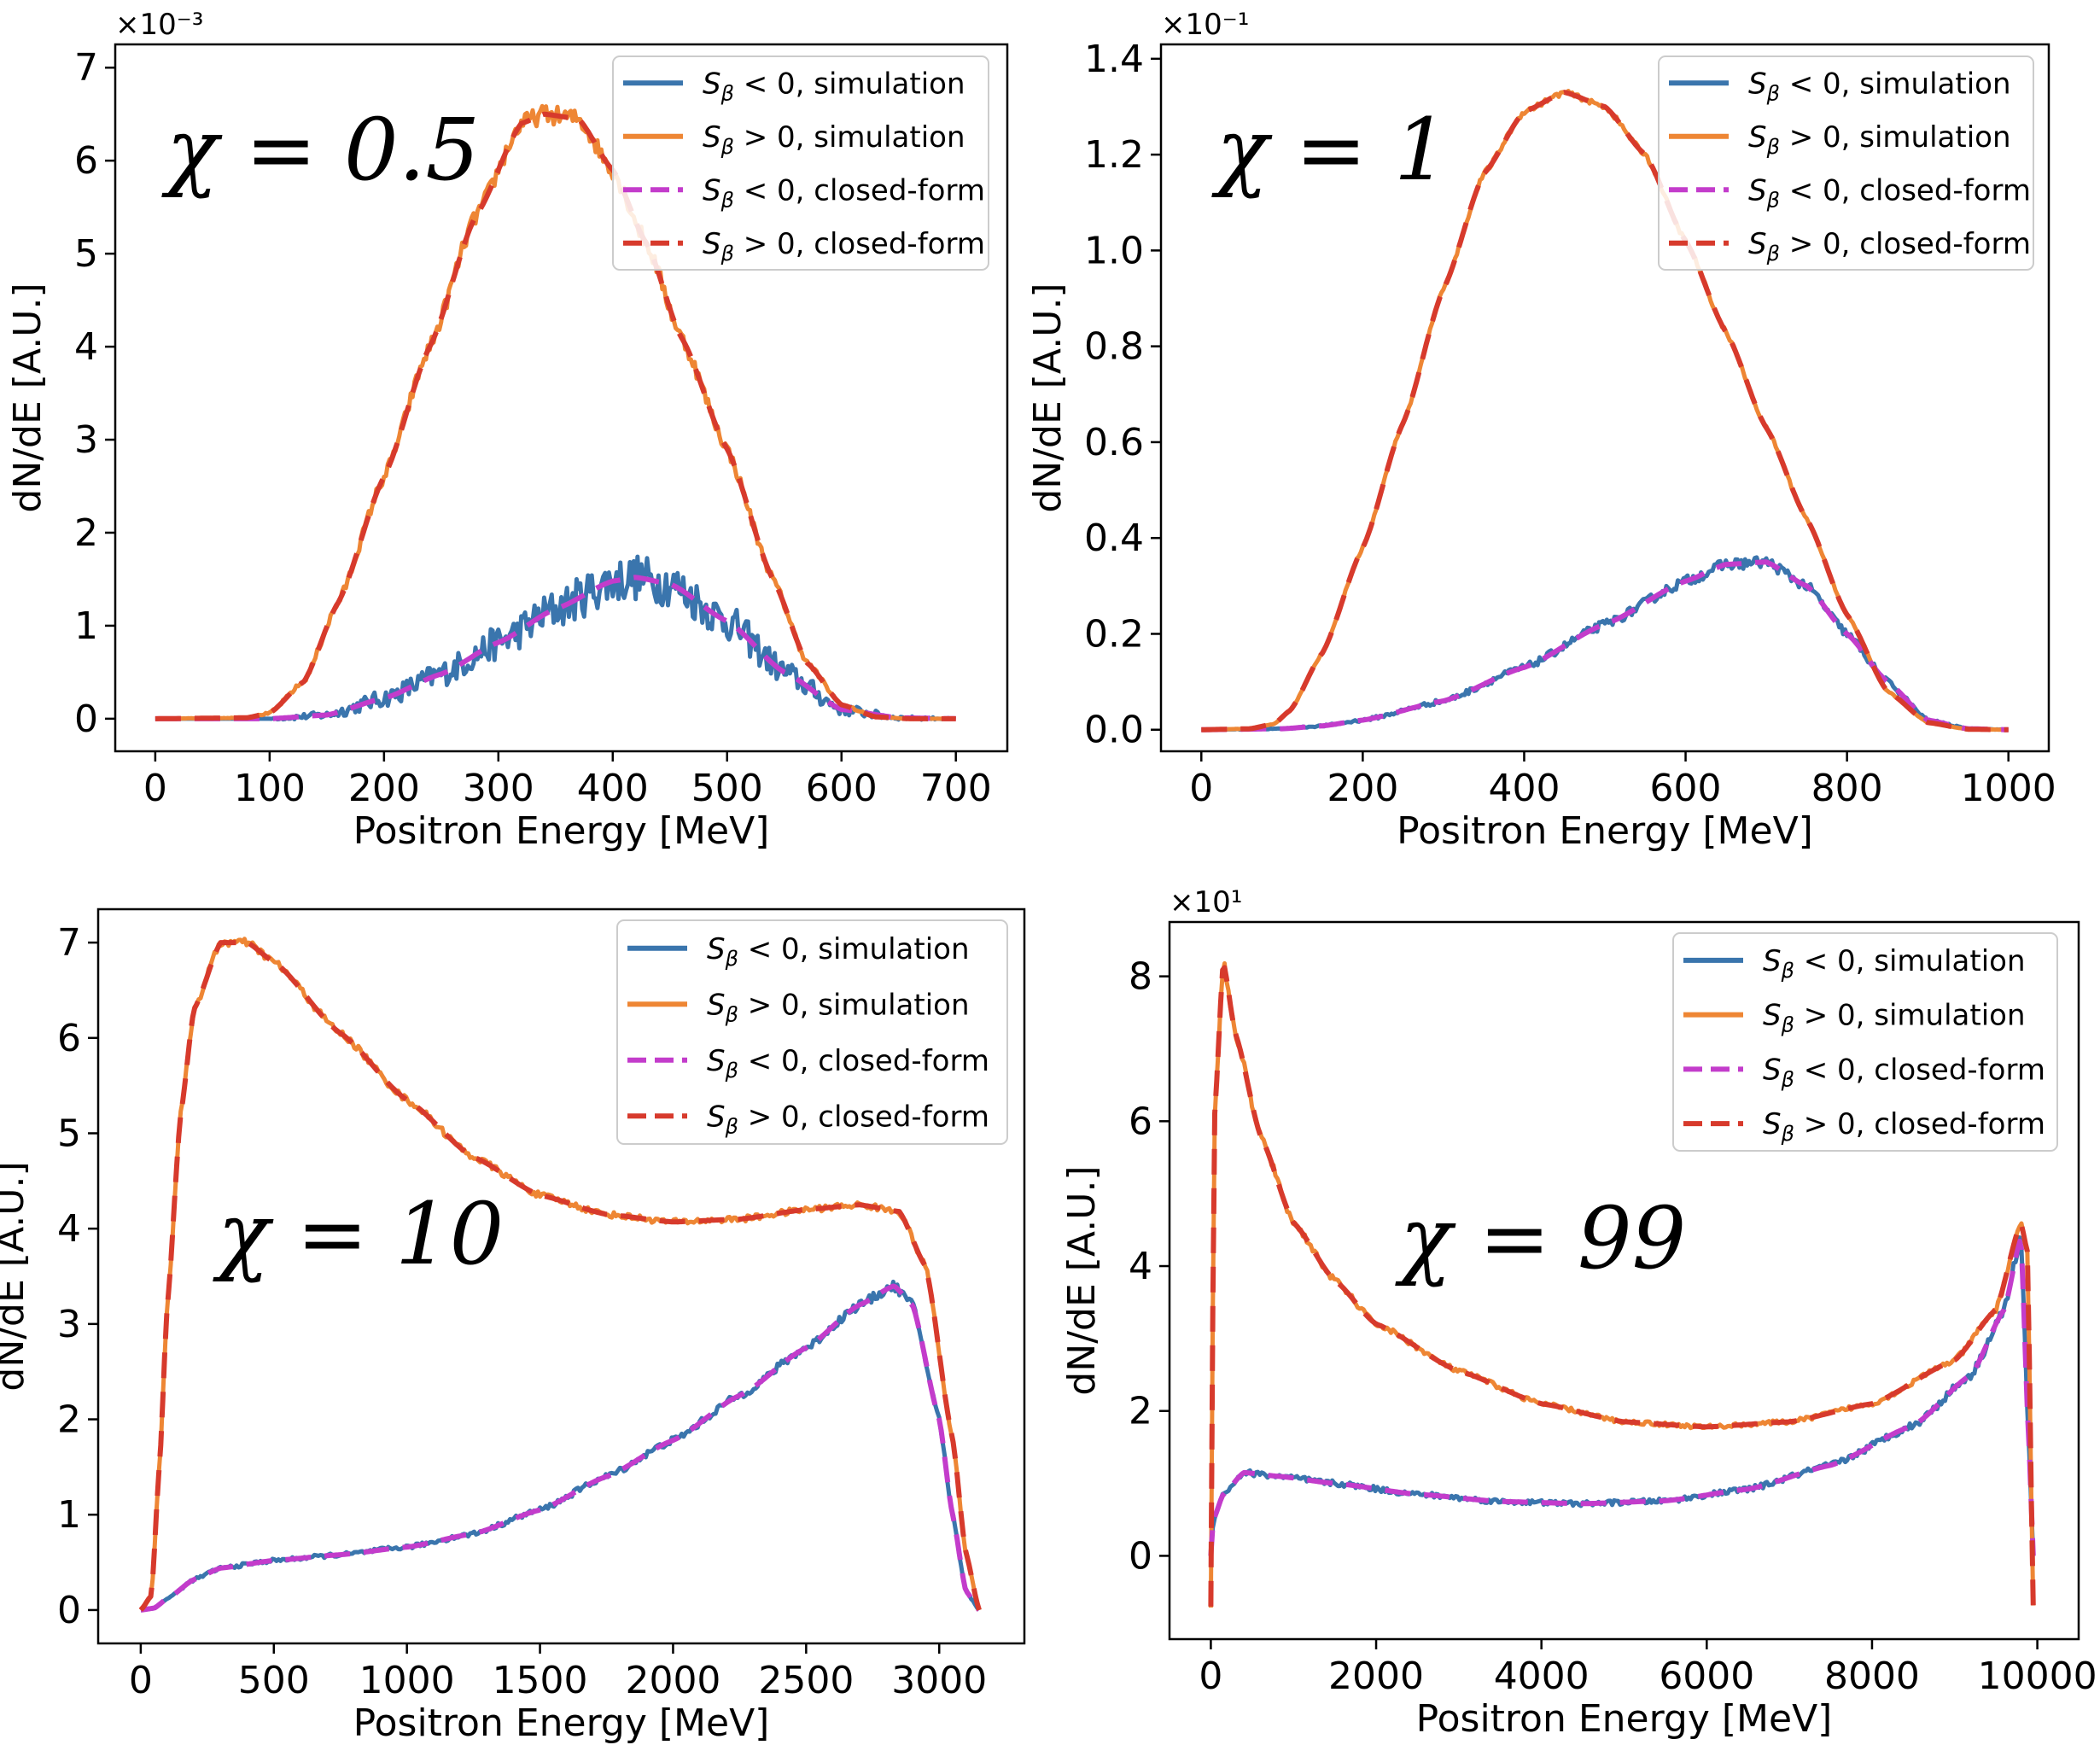 This screenshot has width=2100, height=1745. Describe the element at coordinates (1330, 150) in the screenshot. I see `chi-annotation: χ = 1` at that location.